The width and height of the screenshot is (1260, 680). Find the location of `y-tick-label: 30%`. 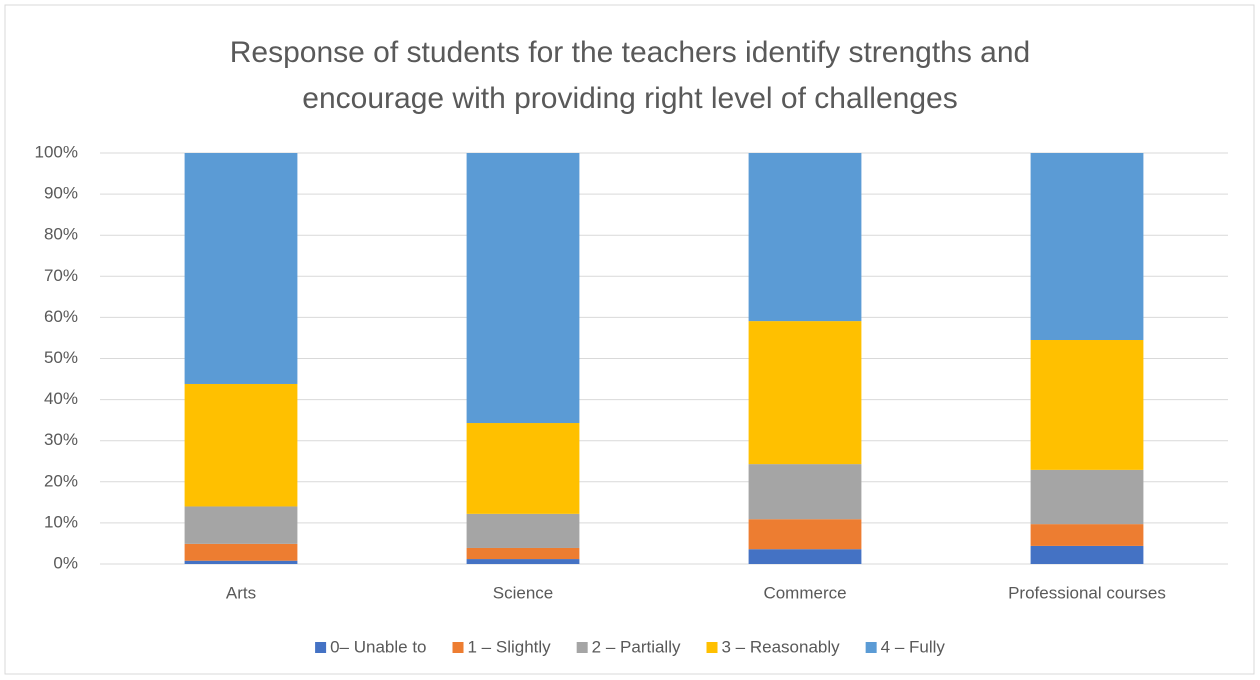

y-tick-label: 30% is located at coordinates (61, 439).